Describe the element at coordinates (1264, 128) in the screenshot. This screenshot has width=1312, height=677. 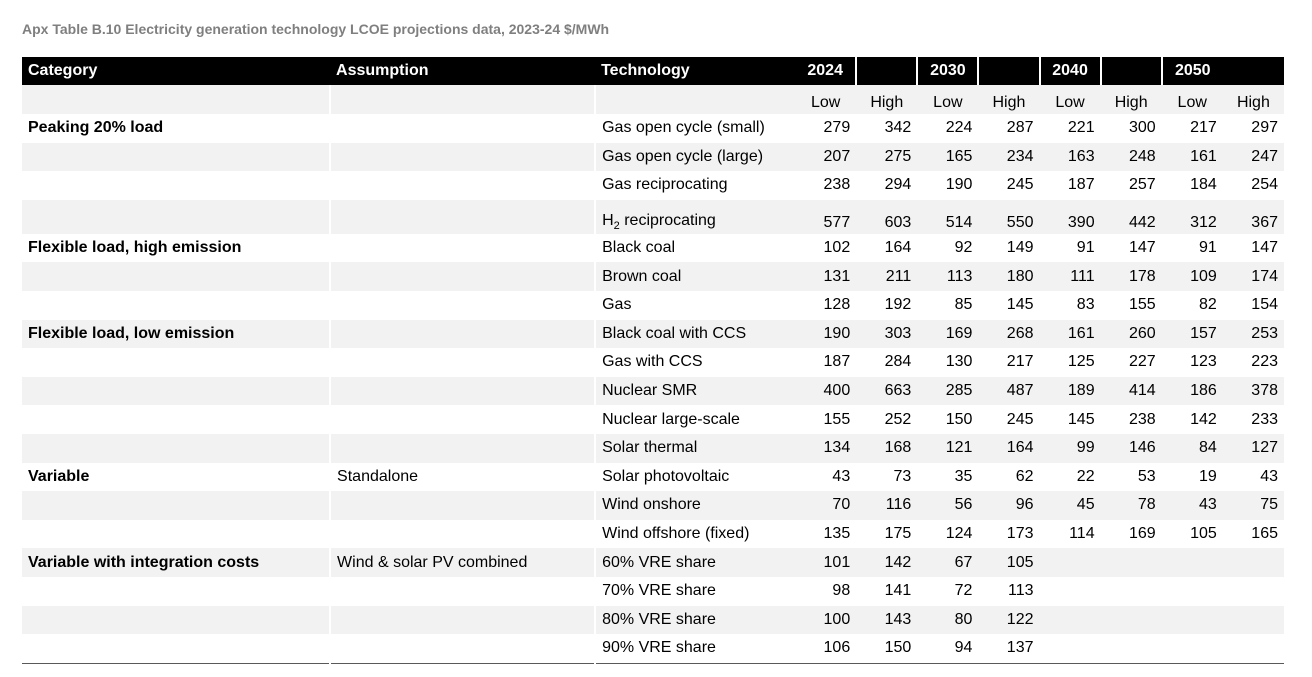
I see `cell-value: 297` at that location.